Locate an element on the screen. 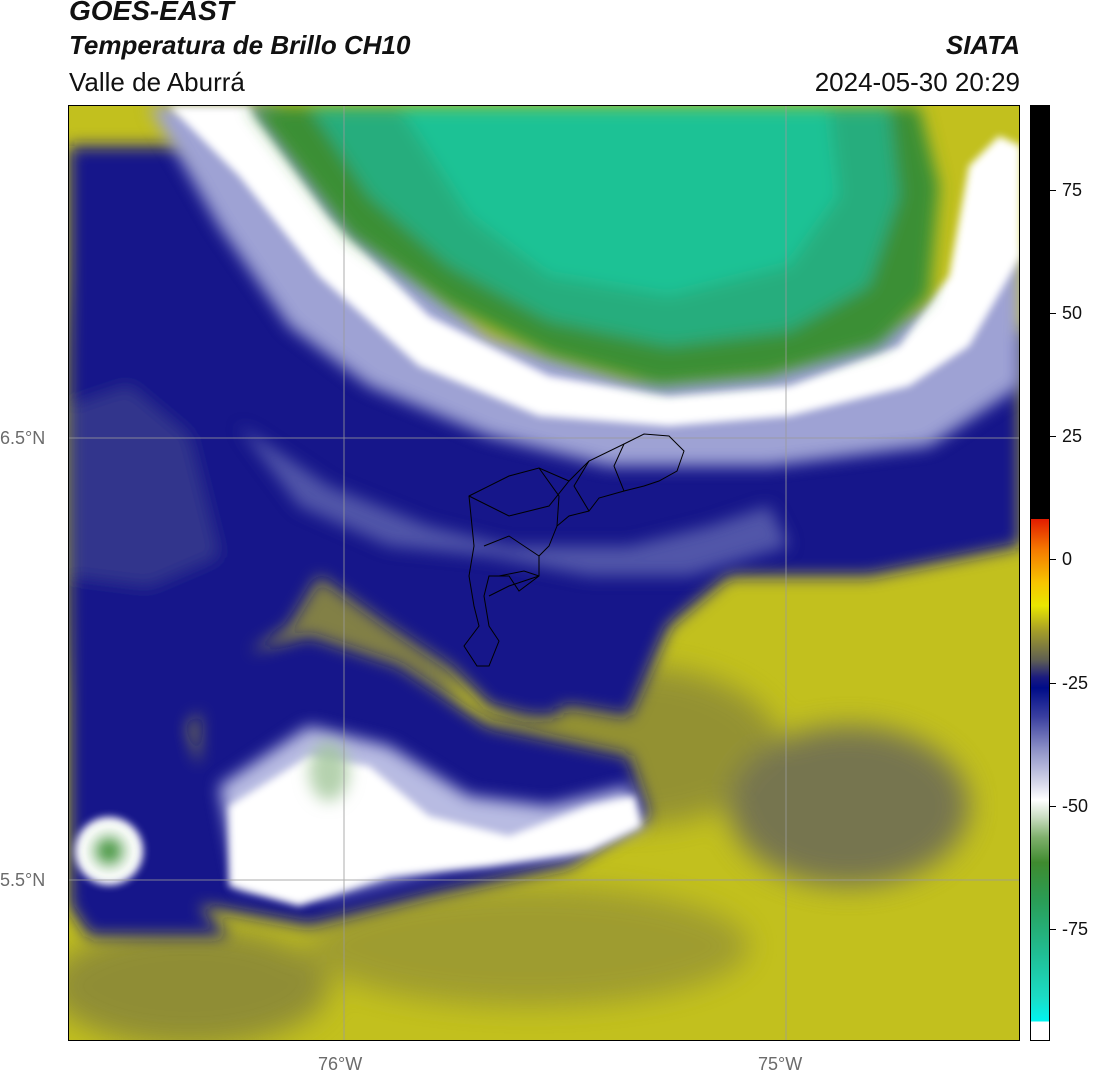 This screenshot has width=1094, height=1078. colorbar-tick-label: 50 is located at coordinates (1072, 313).